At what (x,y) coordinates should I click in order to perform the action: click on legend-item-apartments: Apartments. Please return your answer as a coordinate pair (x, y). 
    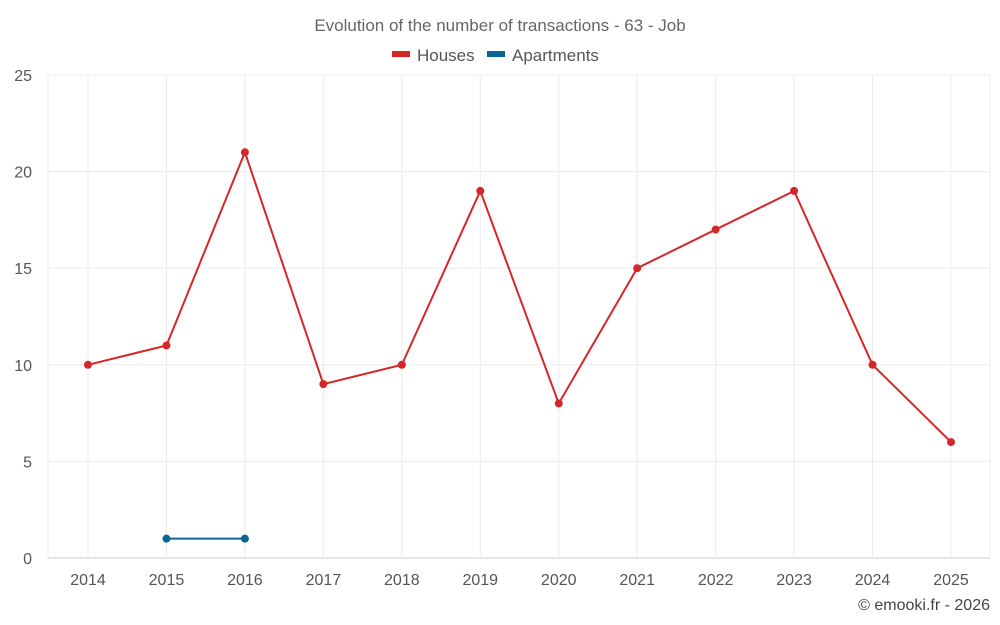
    Looking at the image, I should click on (543, 55).